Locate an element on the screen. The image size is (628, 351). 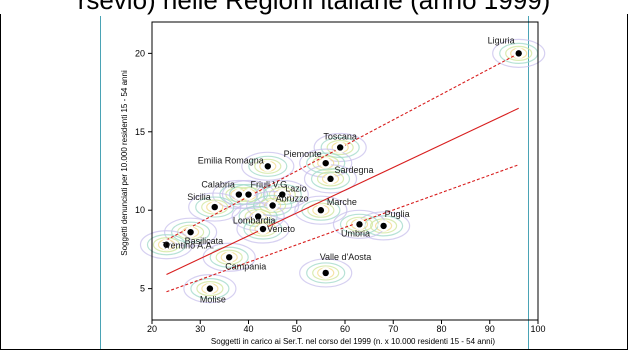
x-tick-label: 30 is located at coordinates (200, 329).